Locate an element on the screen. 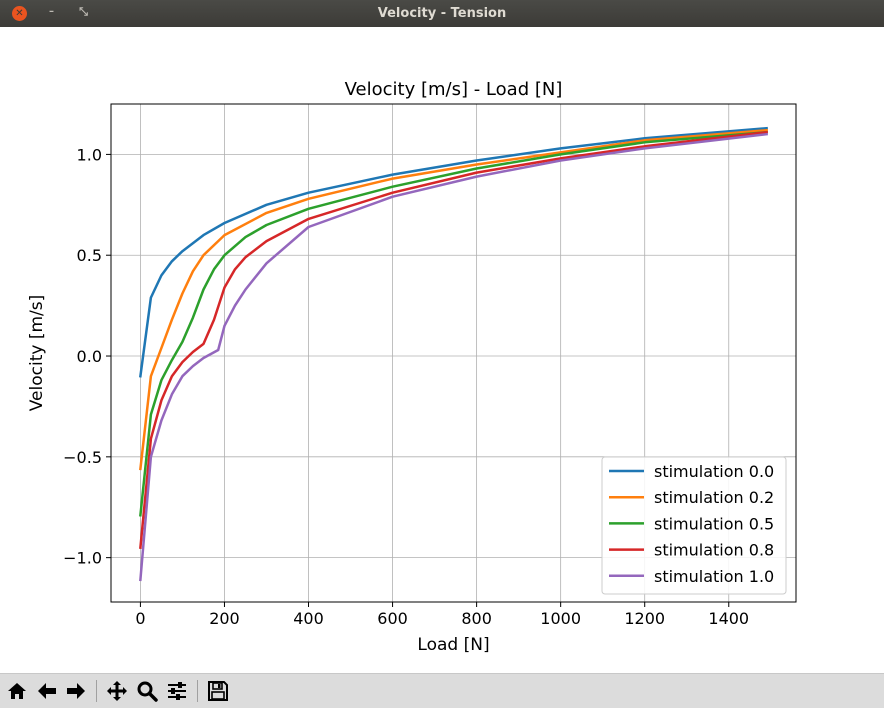 The height and width of the screenshot is (708, 884). maximize-icon: ⤡ is located at coordinates (83, 11).